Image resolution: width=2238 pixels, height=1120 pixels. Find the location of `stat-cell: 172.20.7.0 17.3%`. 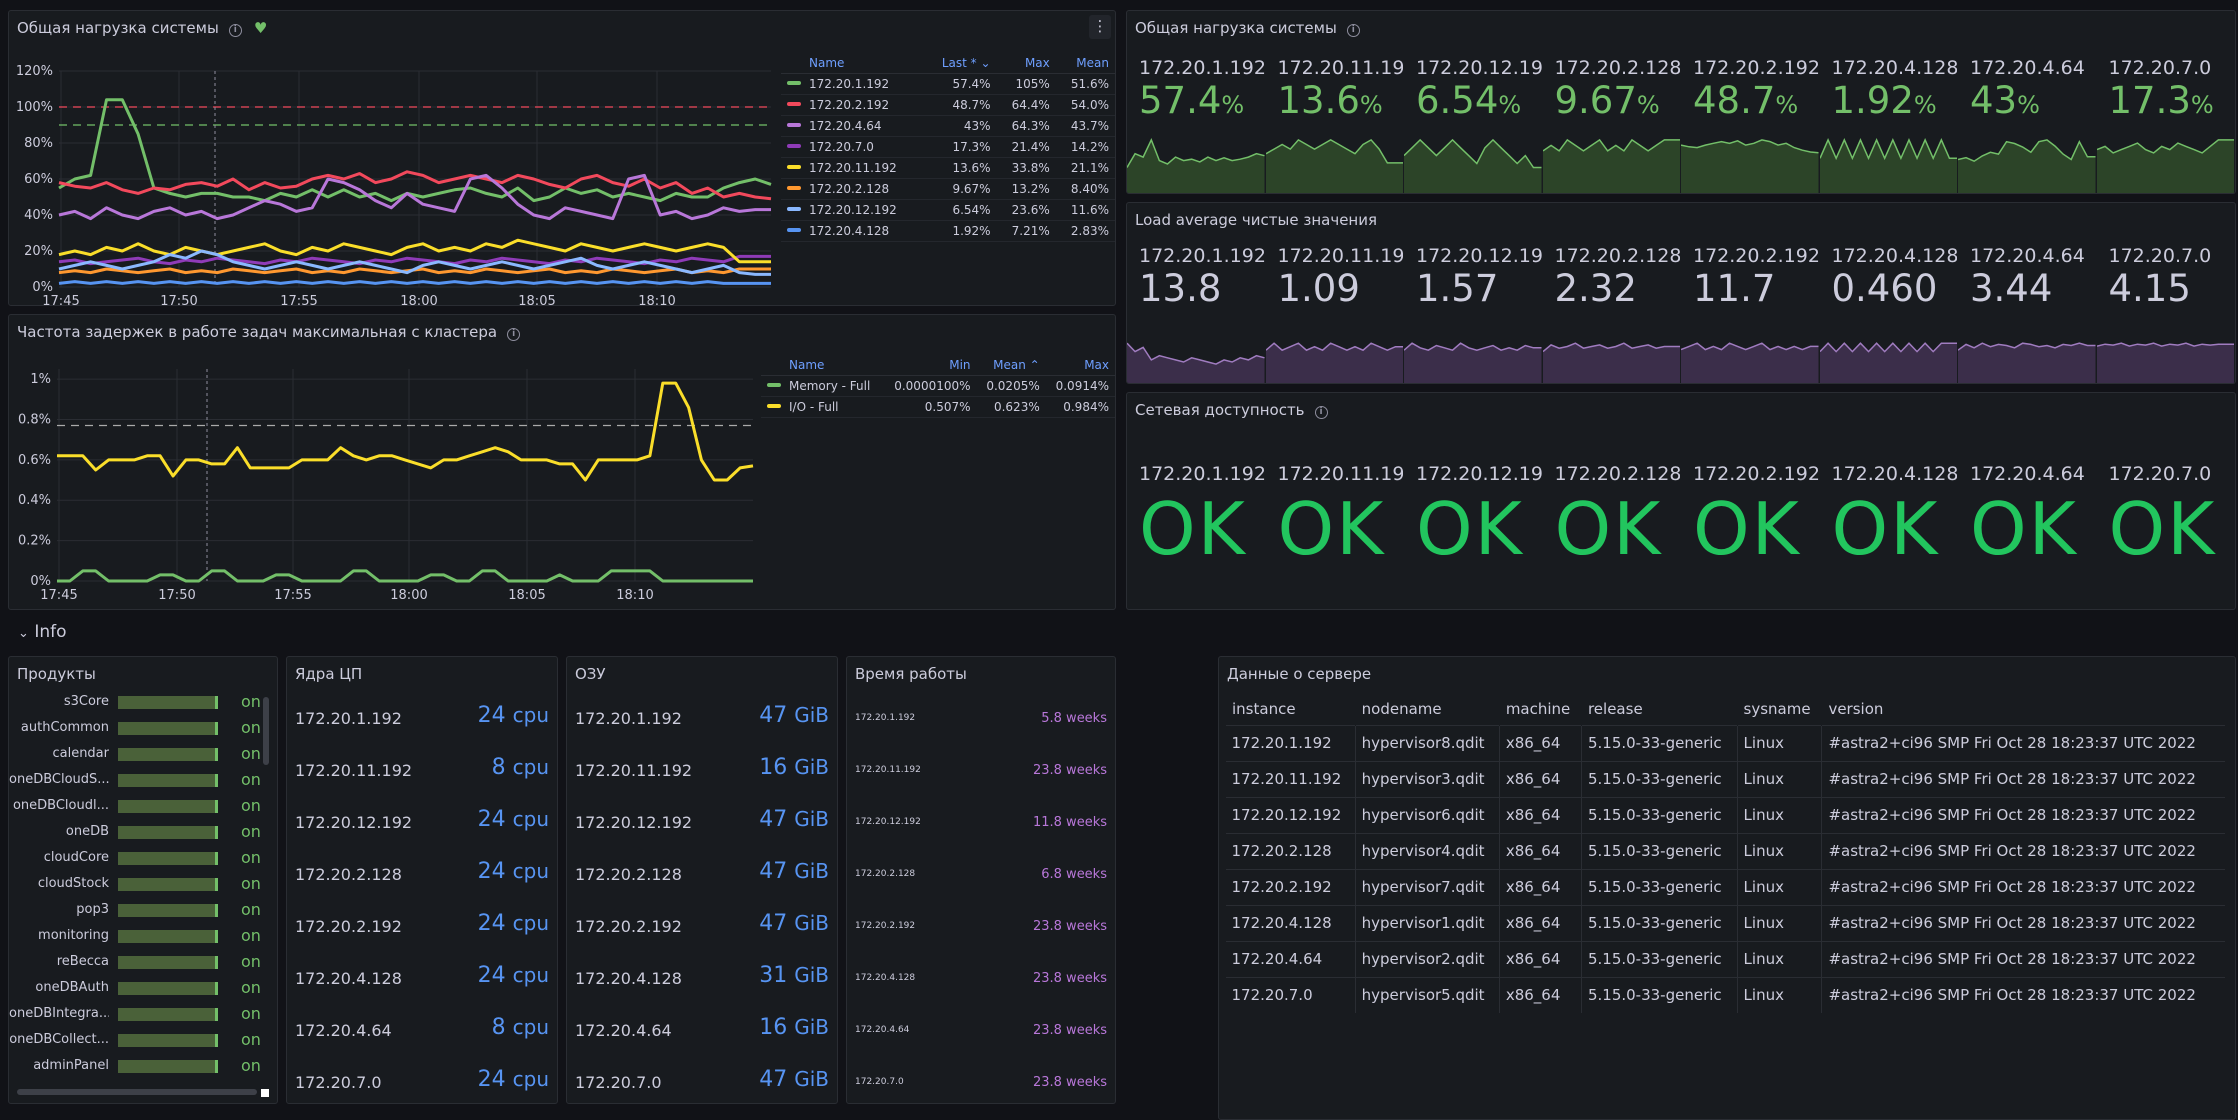

stat-cell: 172.20.7.0 17.3% is located at coordinates (2165, 125).